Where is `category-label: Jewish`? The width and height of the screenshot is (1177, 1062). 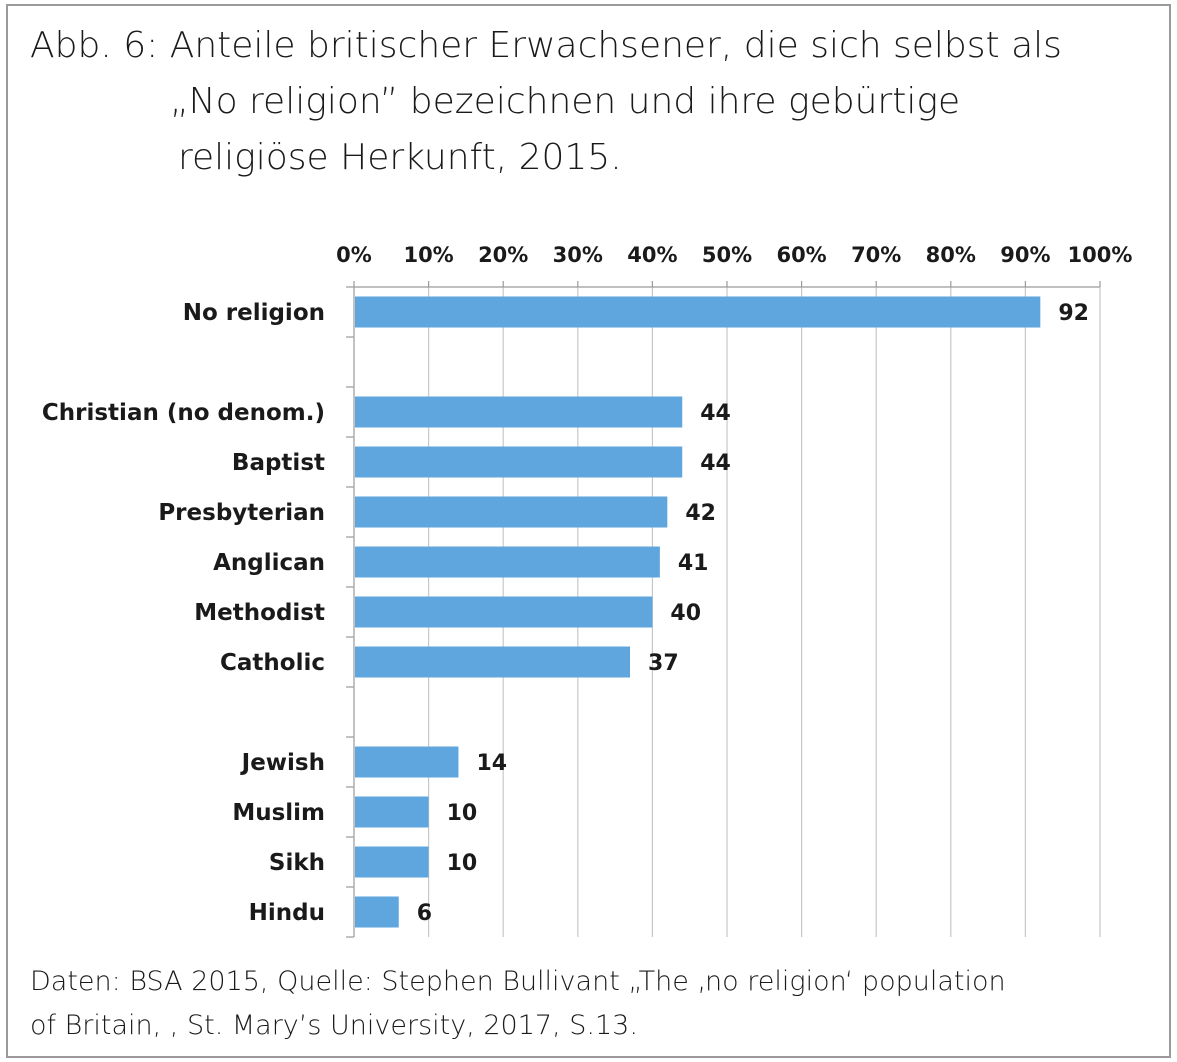 category-label: Jewish is located at coordinates (282, 763).